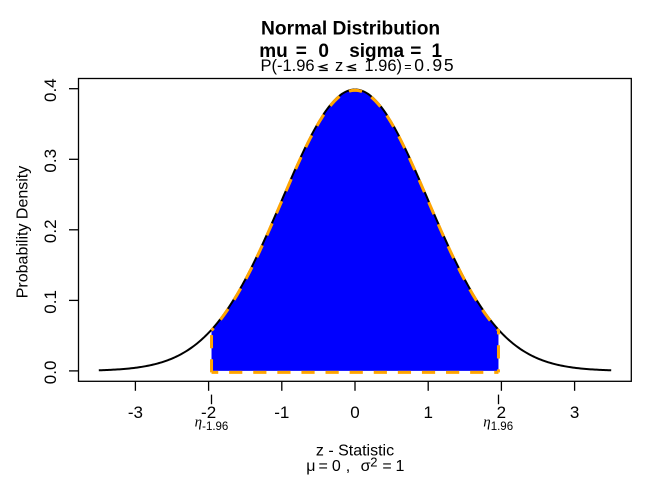 The image size is (672, 485). What do you see at coordinates (354, 412) in the screenshot?
I see `svg-text: 0` at bounding box center [354, 412].